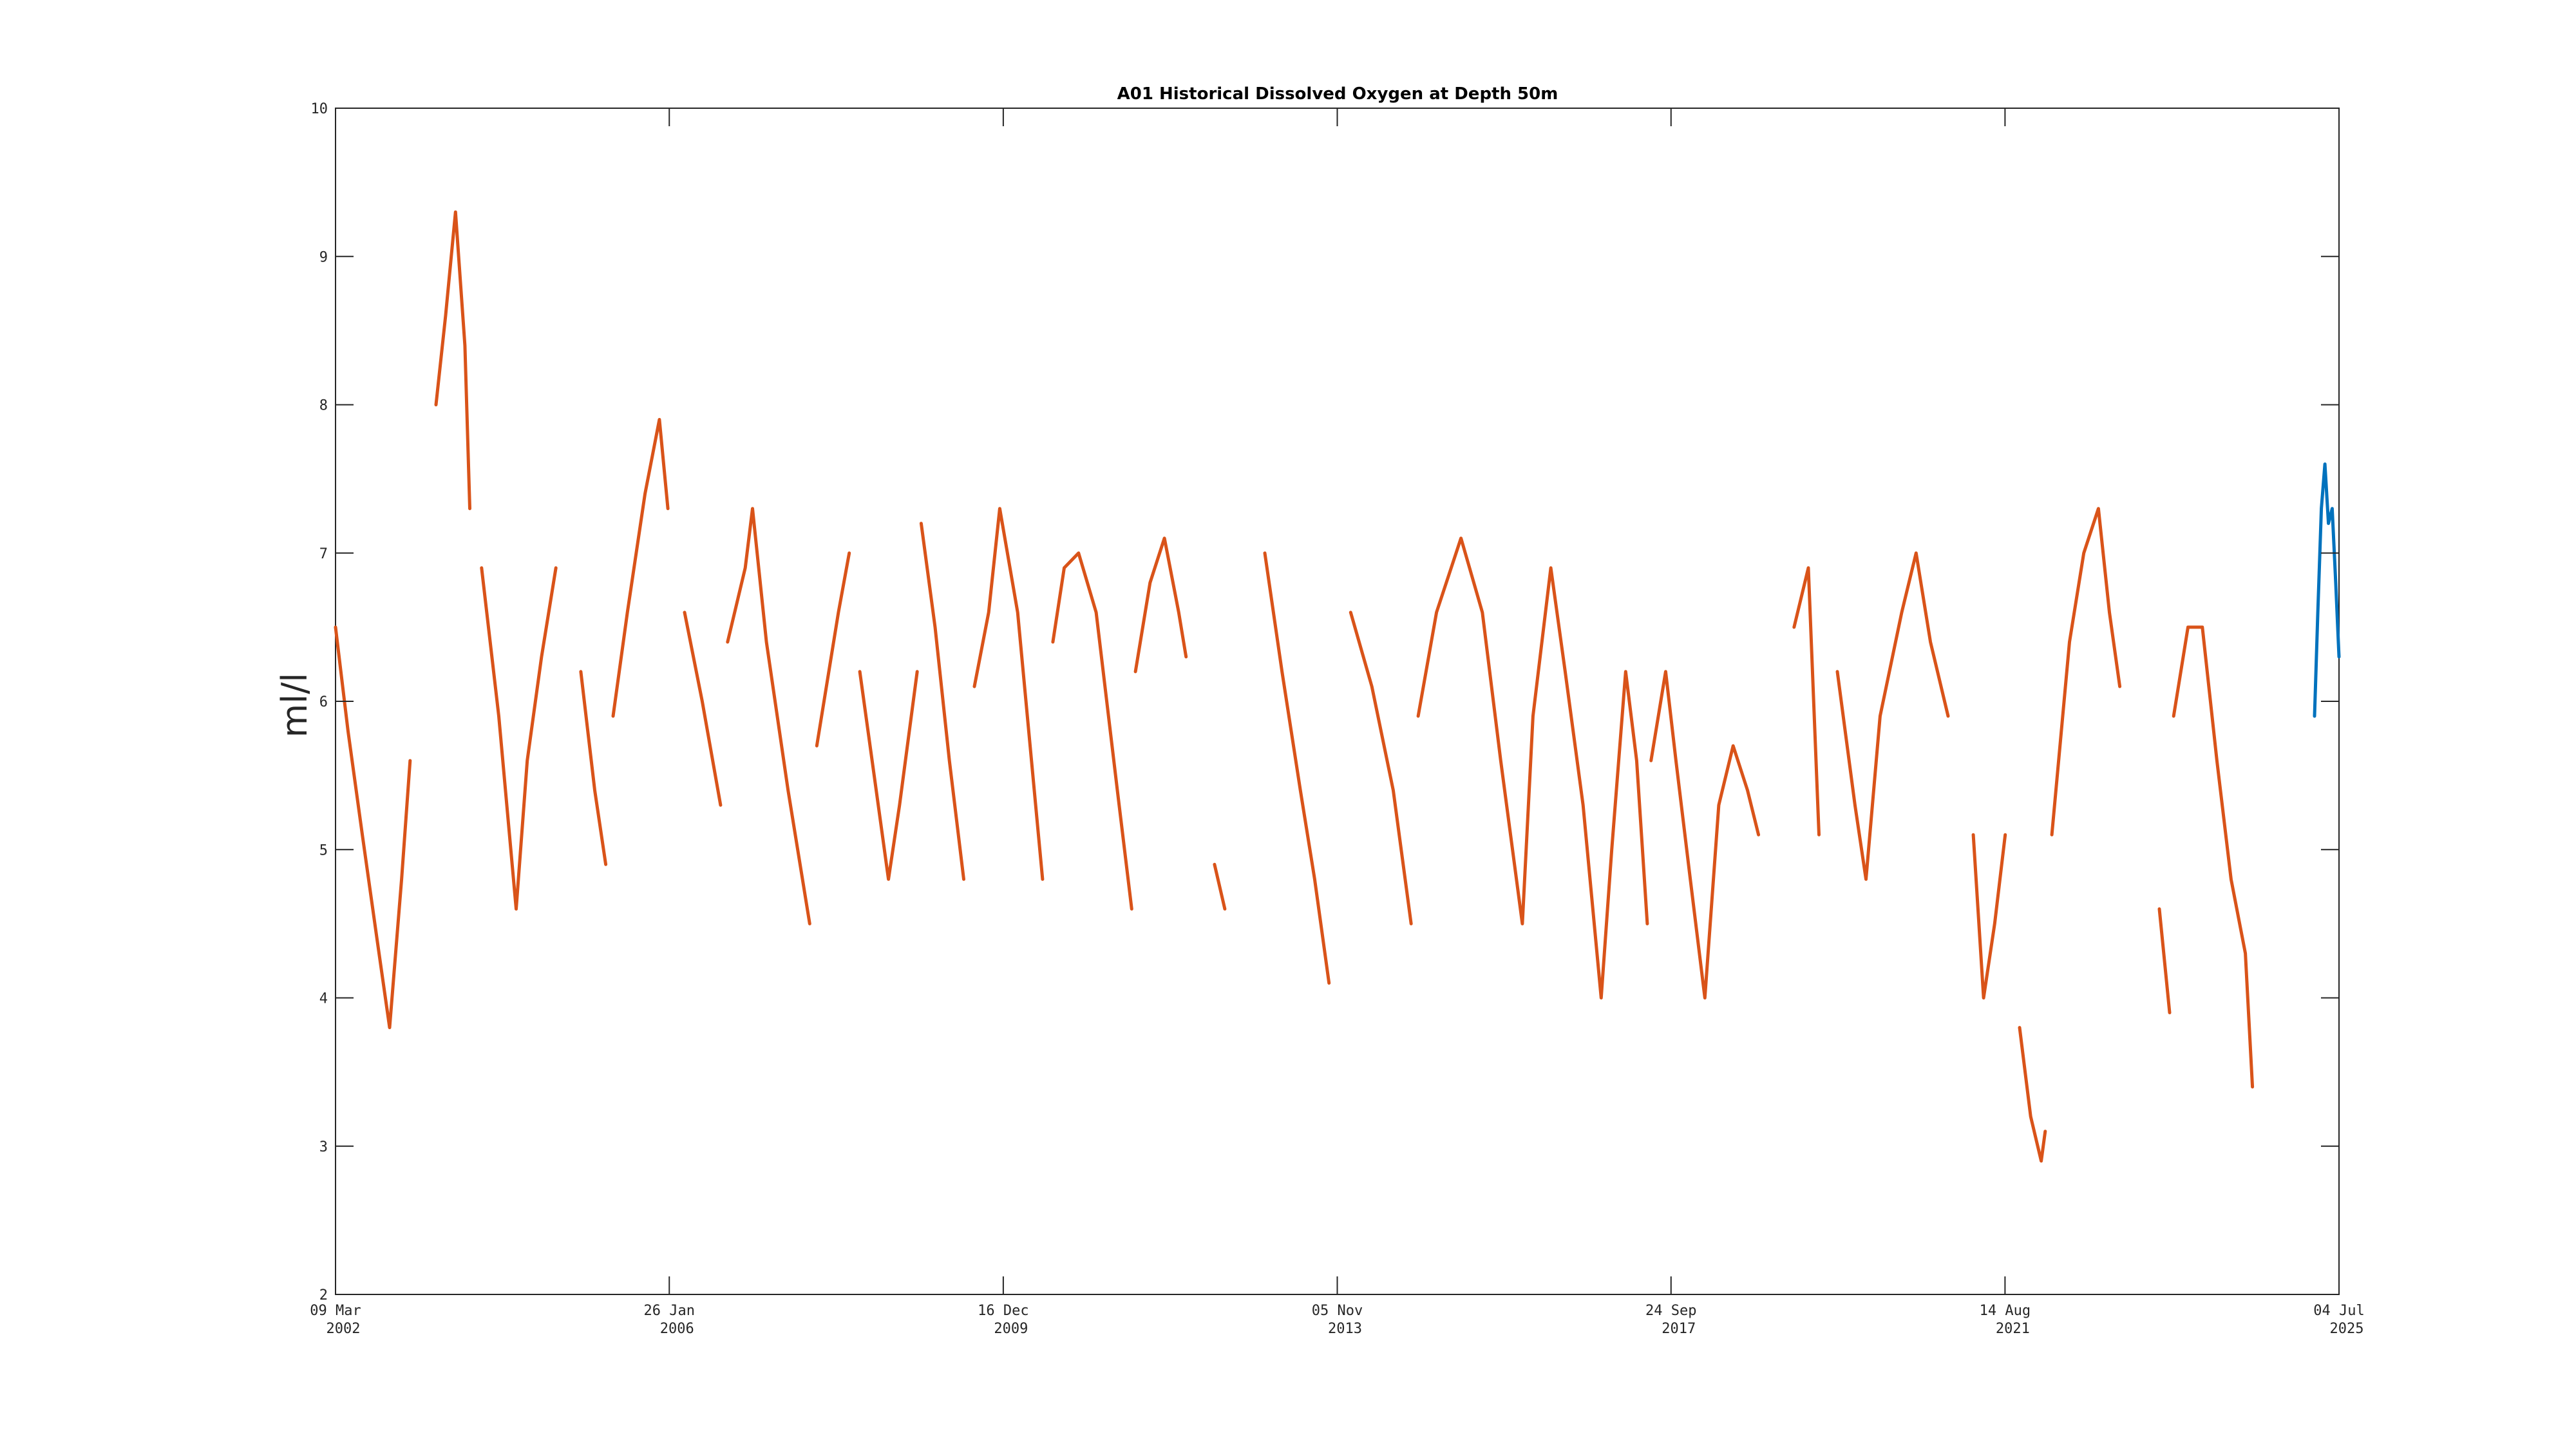 This screenshot has width=2576, height=1449. What do you see at coordinates (319, 109) in the screenshot?
I see `y-tick-label: 10` at bounding box center [319, 109].